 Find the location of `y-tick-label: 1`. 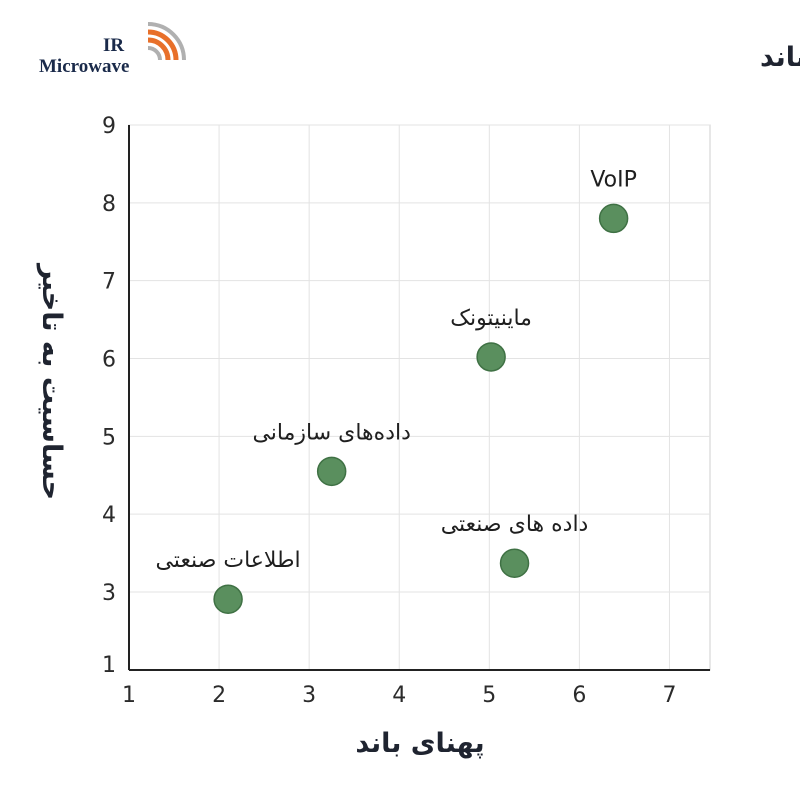

y-tick-label: 1 is located at coordinates (109, 665).